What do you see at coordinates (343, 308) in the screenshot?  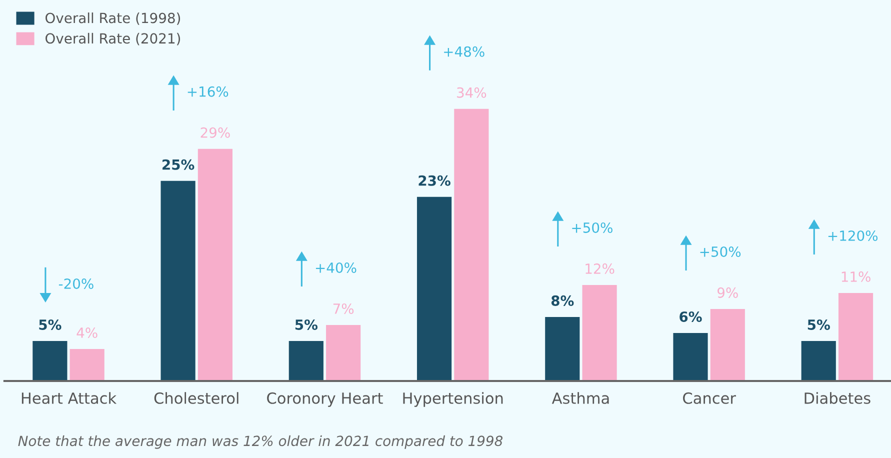 I see `data-label: 7%` at bounding box center [343, 308].